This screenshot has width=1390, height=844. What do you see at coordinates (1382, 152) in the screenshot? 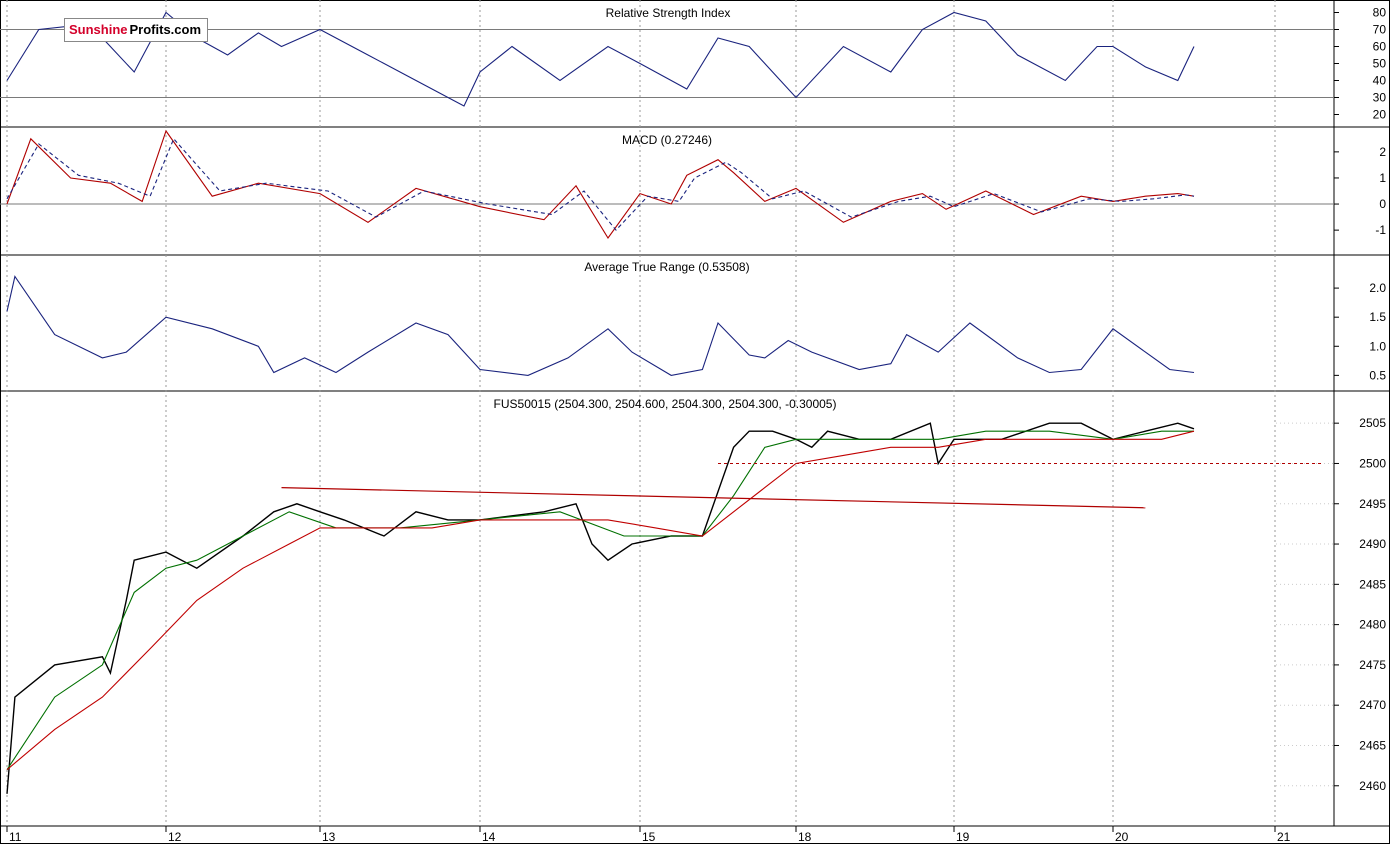
I see `y-tick-label: 2` at bounding box center [1382, 152].